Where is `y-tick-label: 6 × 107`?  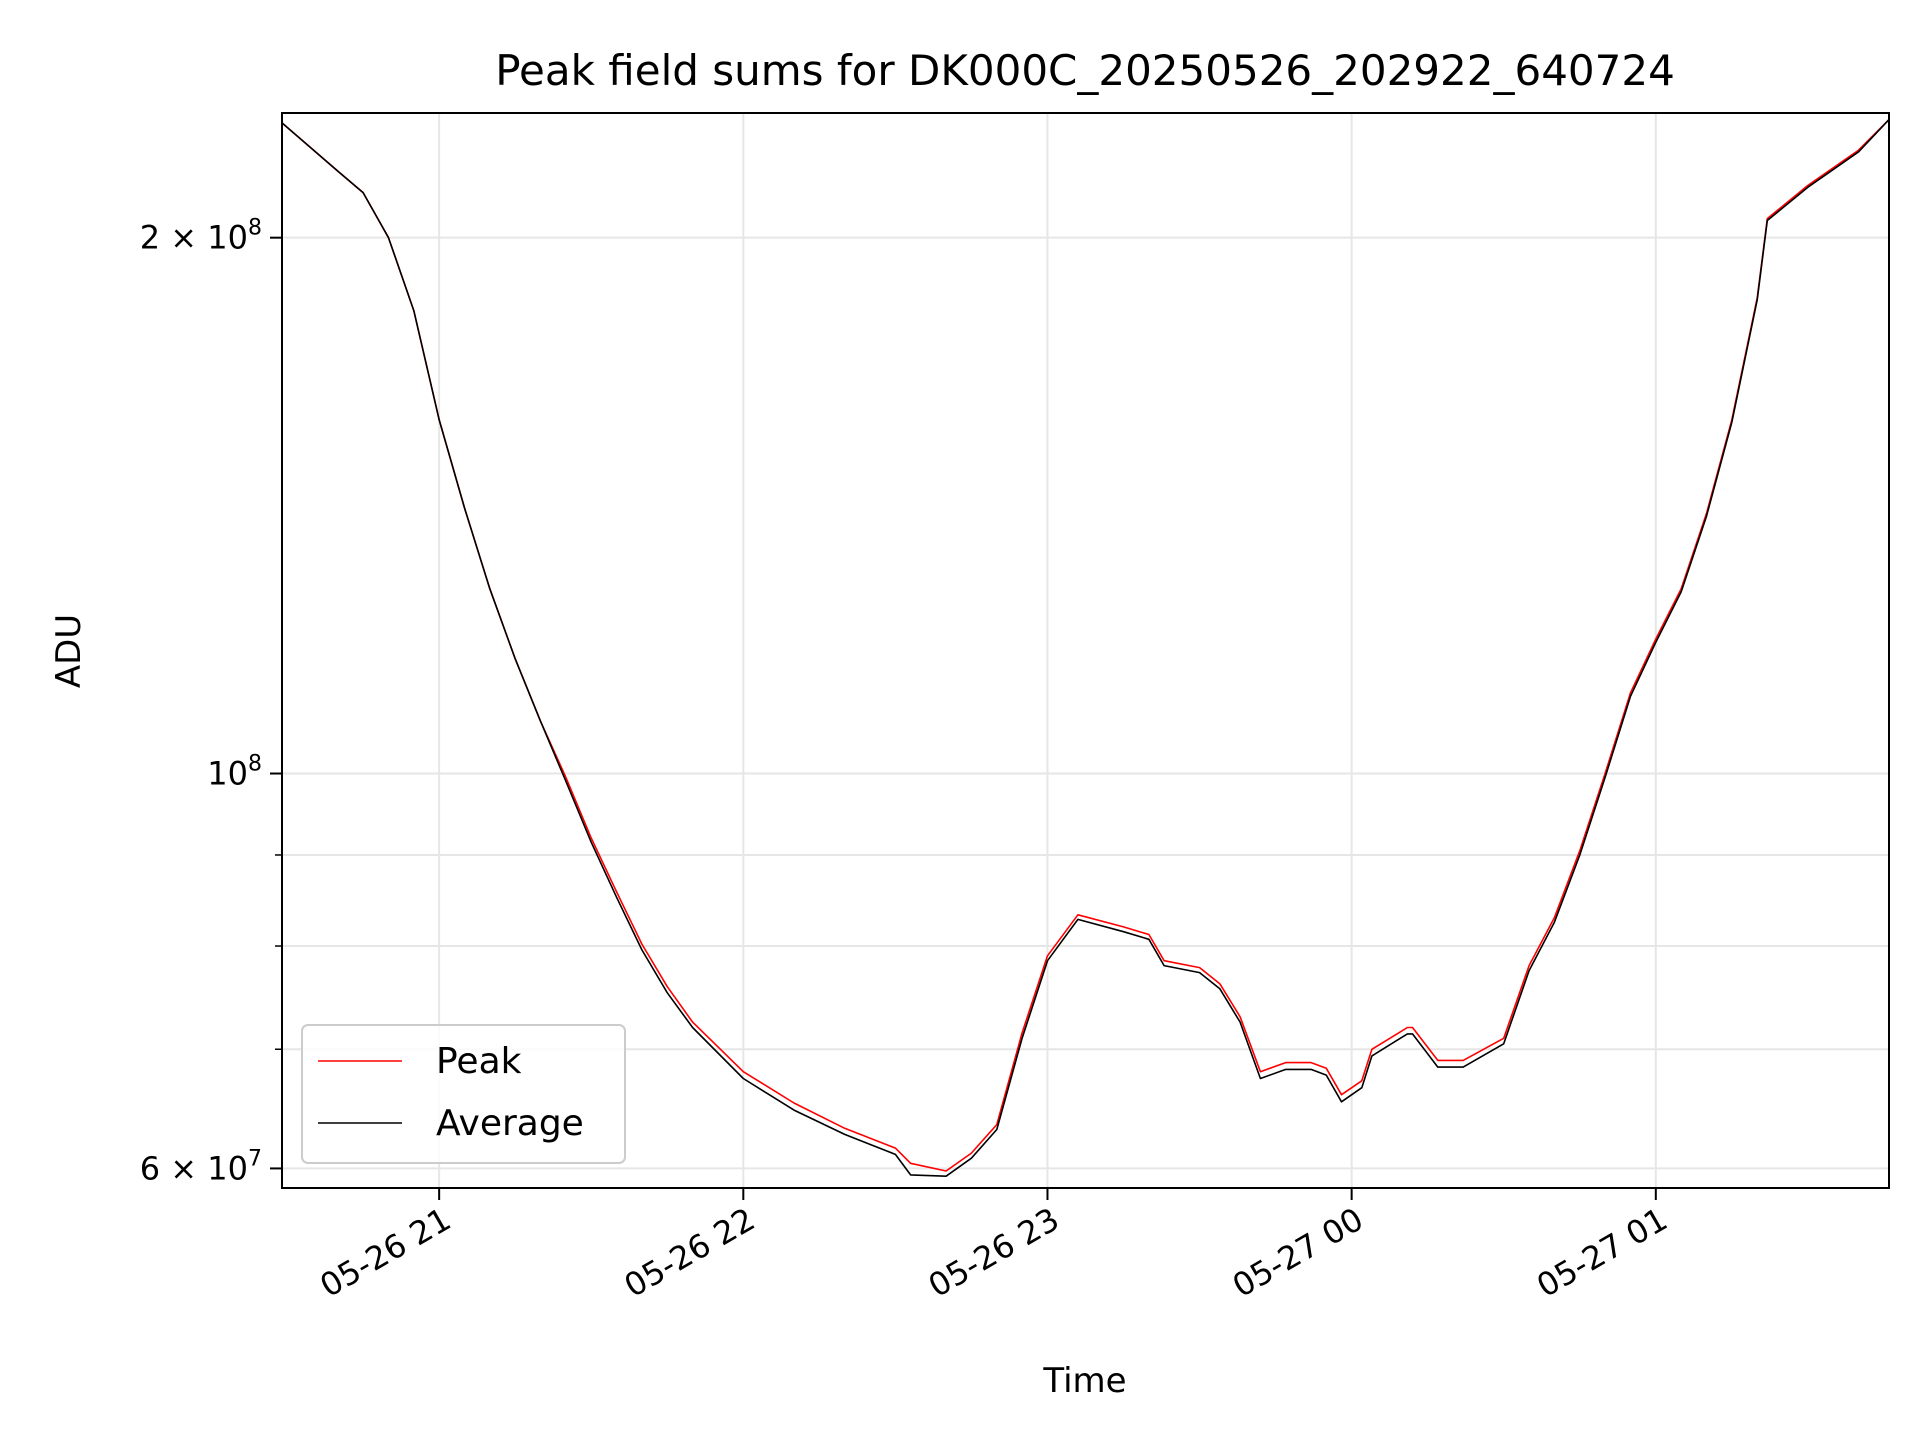 y-tick-label: 6 × 107 is located at coordinates (201, 1166).